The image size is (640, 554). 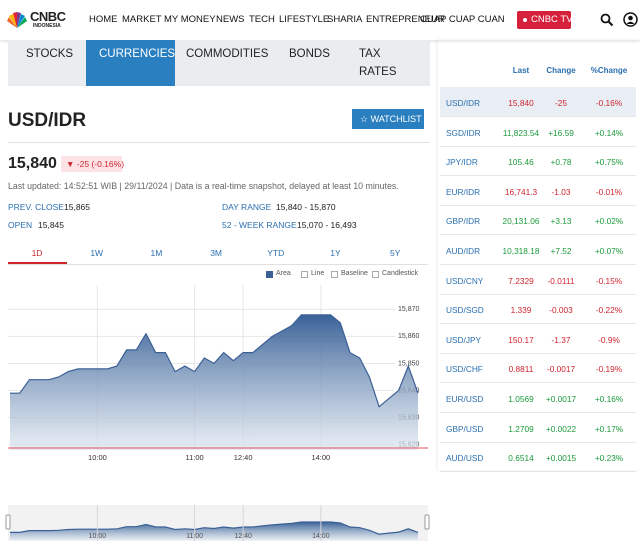 I want to click on range-tab: 1D, so click(x=37, y=253).